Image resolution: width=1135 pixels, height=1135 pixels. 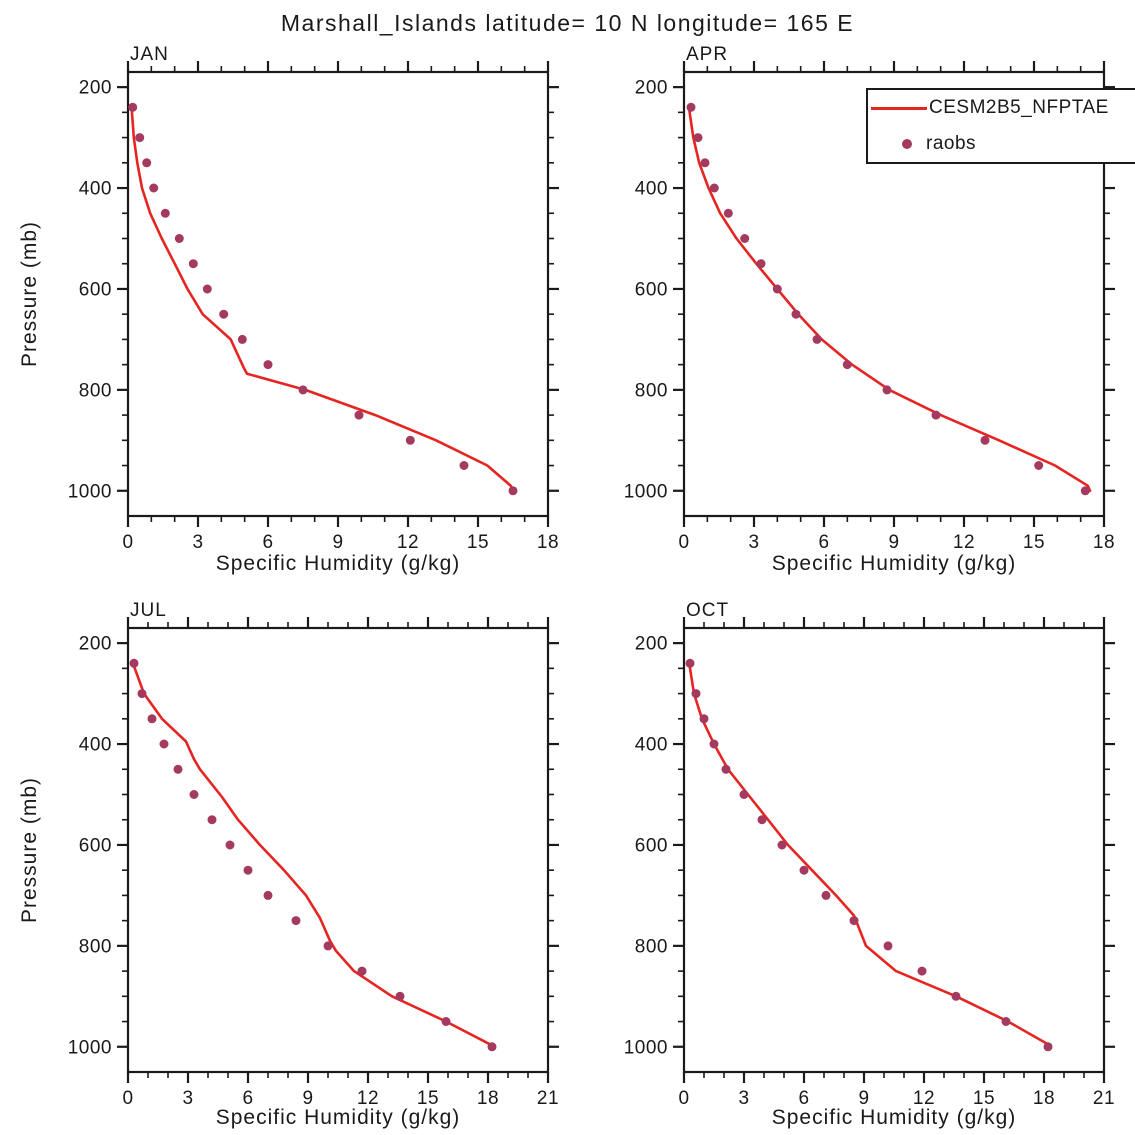 I want to click on legend-marker-label: raobs, so click(x=951, y=143).